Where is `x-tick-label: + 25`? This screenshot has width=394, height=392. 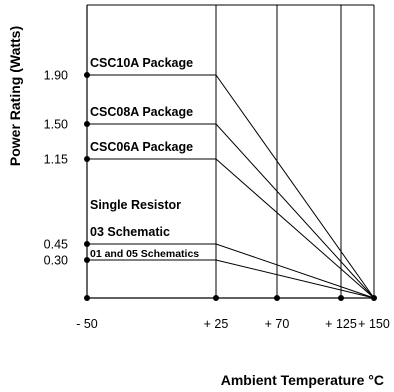
x-tick-label: + 25 is located at coordinates (216, 324).